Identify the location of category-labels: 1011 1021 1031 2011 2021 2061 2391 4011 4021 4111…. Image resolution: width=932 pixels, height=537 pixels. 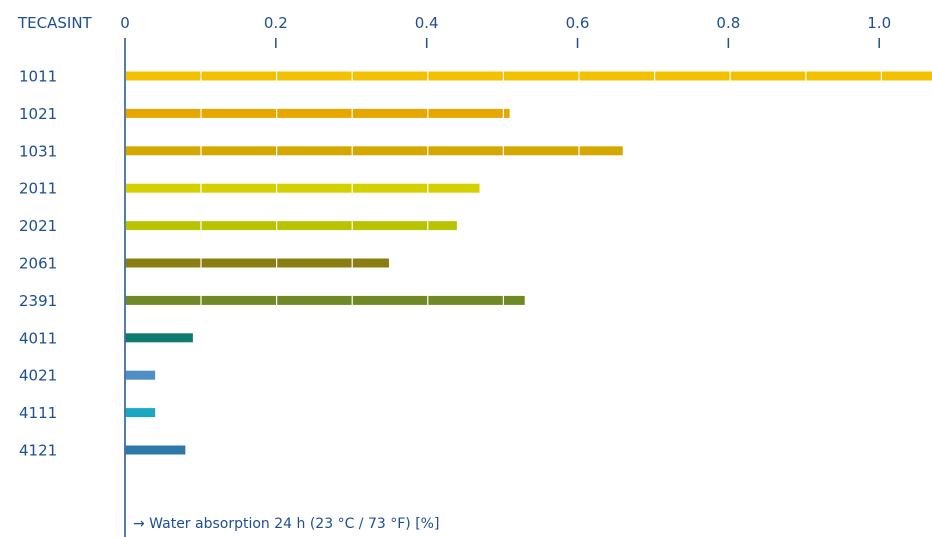
(38, 264).